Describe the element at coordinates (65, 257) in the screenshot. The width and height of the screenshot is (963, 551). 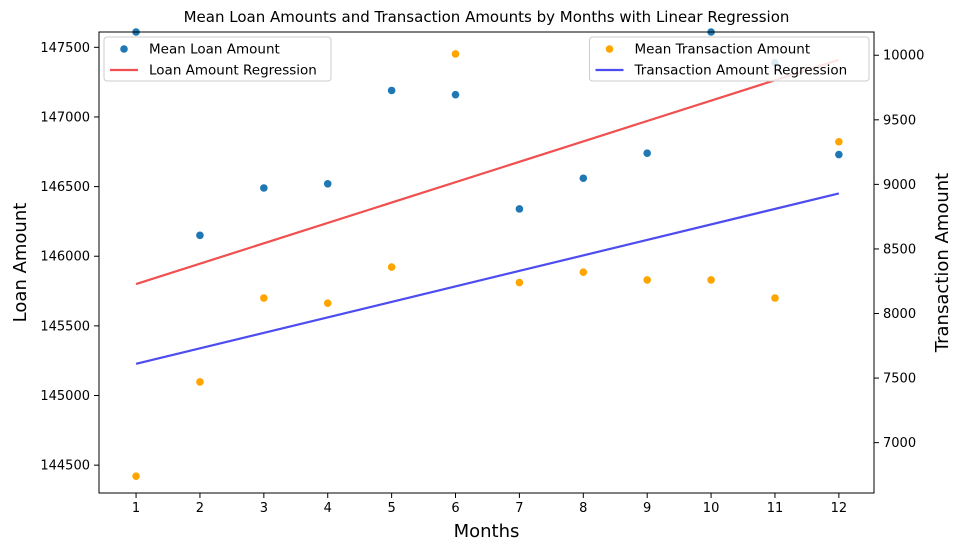
I see `y-tick-label: 146000` at that location.